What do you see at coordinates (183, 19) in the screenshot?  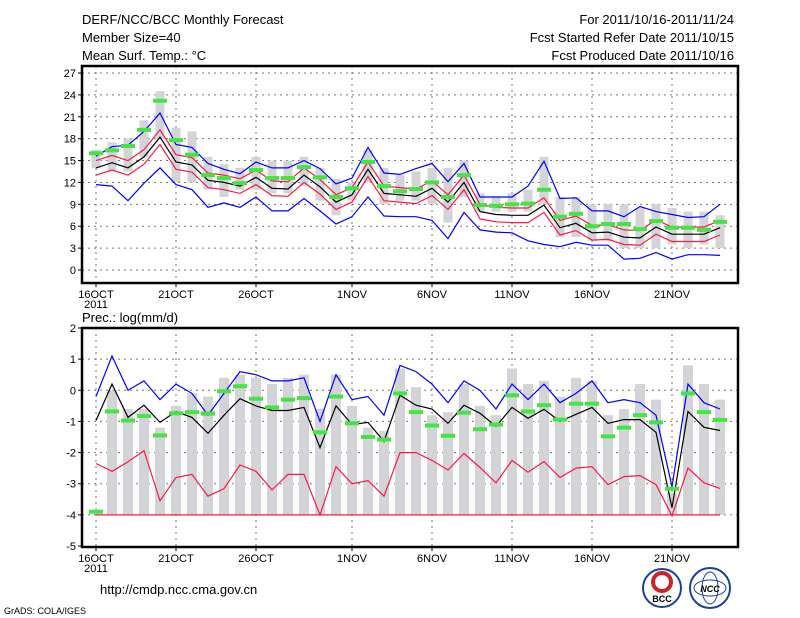 I see `figure-title: DERF/NCC/BCC Monthly Forecast` at bounding box center [183, 19].